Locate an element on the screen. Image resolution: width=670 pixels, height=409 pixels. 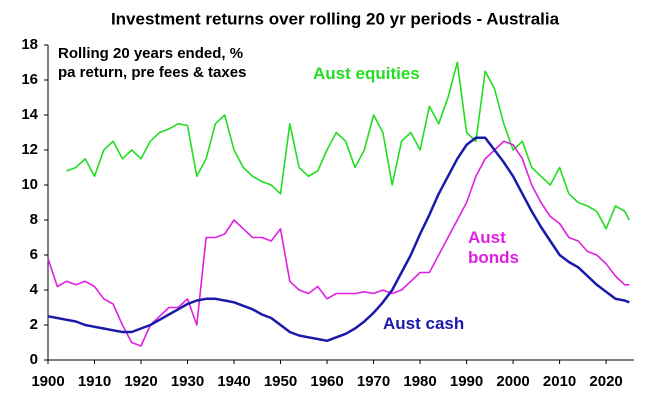
x-tick-label: 1950 is located at coordinates (280, 381).